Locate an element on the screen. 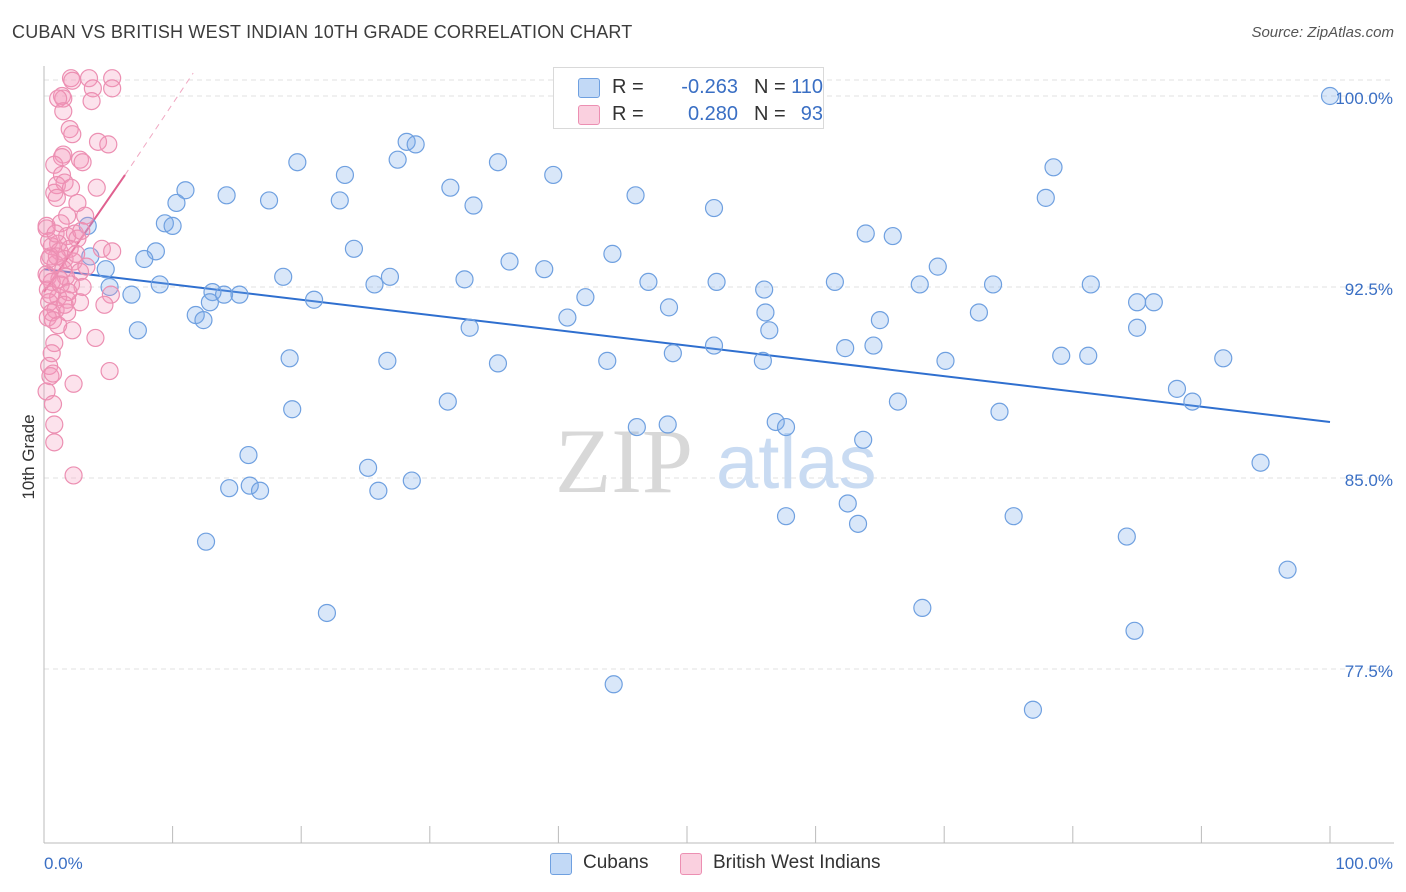 The width and height of the screenshot is (1406, 892). r-value: -0.263 is located at coordinates (709, 87).